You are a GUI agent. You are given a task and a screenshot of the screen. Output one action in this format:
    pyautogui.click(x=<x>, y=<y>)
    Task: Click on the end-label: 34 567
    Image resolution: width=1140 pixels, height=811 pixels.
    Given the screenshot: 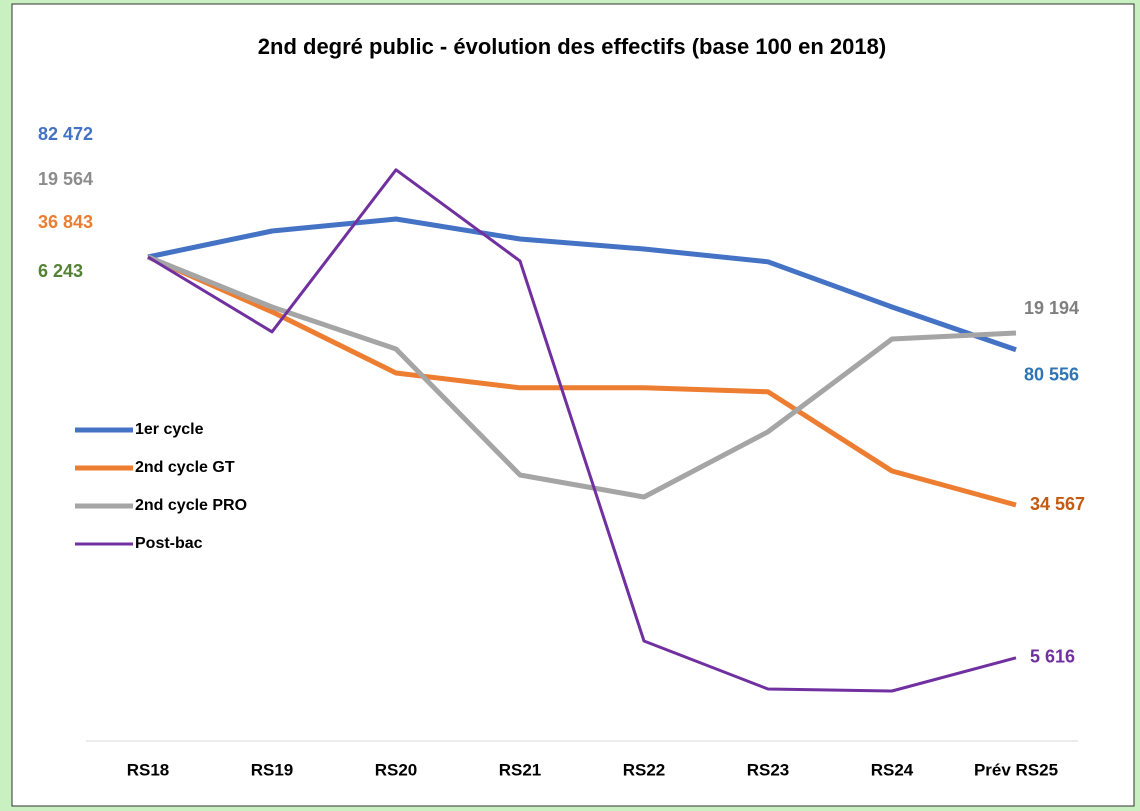 What is the action you would take?
    pyautogui.click(x=1057, y=504)
    